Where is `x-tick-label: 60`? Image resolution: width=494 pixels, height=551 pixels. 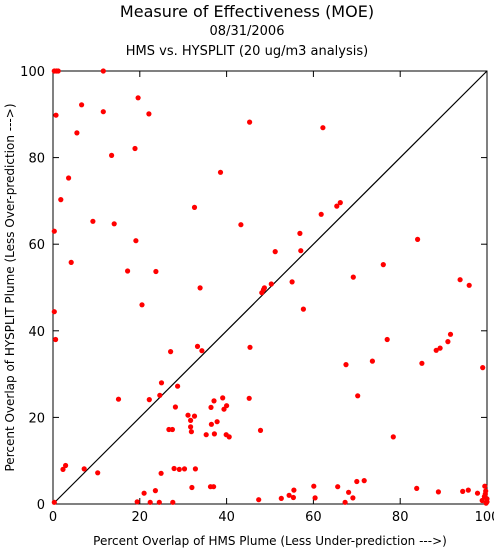 x-tick-label: 60 is located at coordinates (313, 517).